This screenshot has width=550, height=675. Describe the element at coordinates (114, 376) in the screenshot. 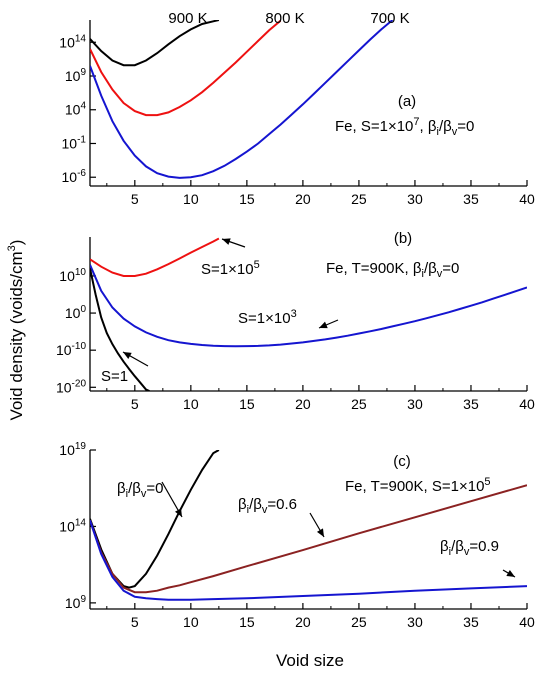

I see `series-label: S=1` at that location.